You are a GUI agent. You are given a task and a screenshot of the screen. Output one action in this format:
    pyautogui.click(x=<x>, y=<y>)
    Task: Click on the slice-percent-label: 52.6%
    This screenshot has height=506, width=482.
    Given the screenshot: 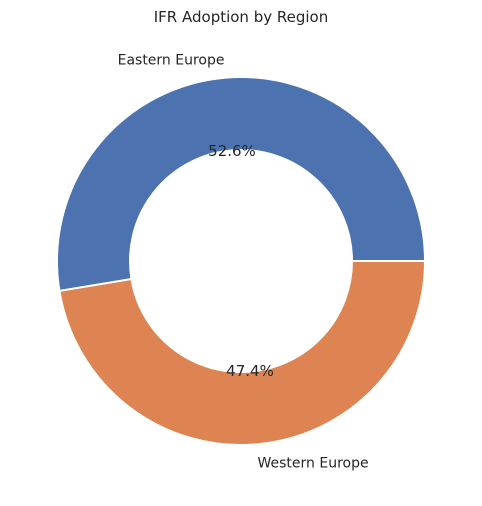 What is the action you would take?
    pyautogui.click(x=232, y=151)
    